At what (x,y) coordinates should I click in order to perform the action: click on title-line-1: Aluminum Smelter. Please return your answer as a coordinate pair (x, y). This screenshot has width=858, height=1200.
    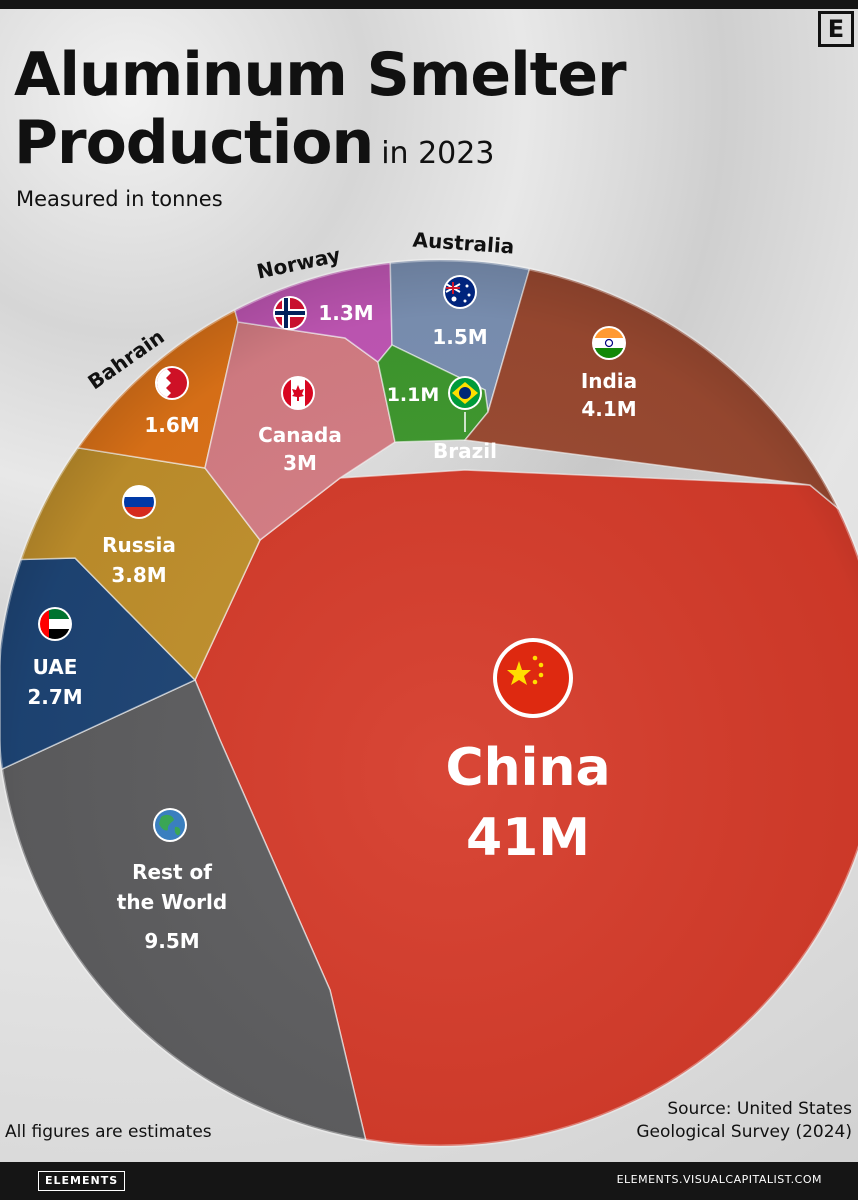
    Looking at the image, I should click on (320, 75).